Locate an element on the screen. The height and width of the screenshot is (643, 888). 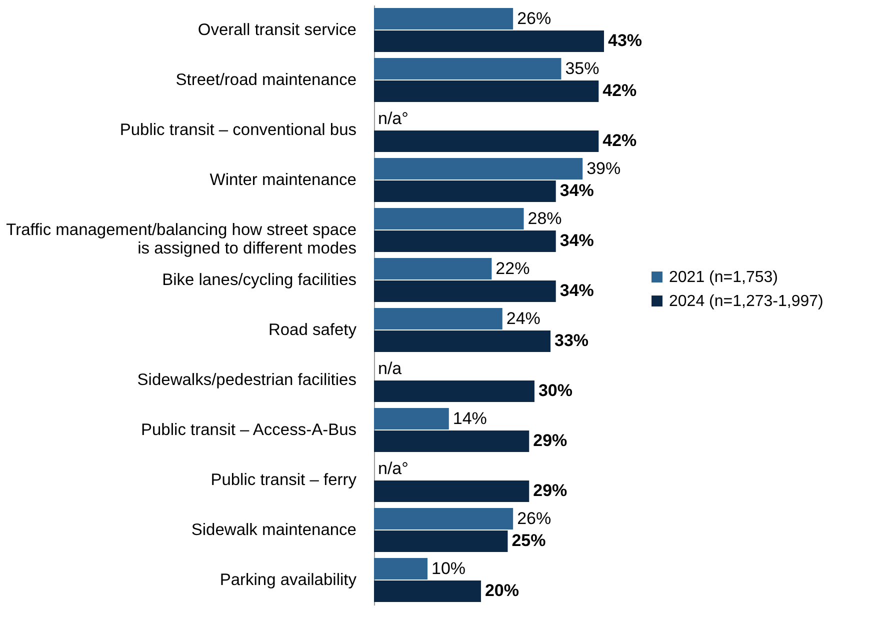
data-label: 24% is located at coordinates (523, 318).